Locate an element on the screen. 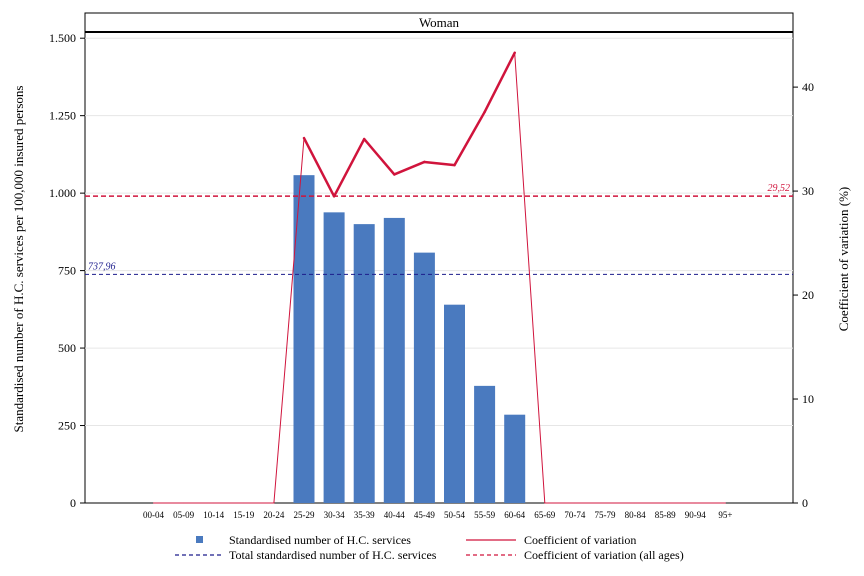 The width and height of the screenshot is (864, 576). x-tick-label: 40-44 is located at coordinates (394, 515).